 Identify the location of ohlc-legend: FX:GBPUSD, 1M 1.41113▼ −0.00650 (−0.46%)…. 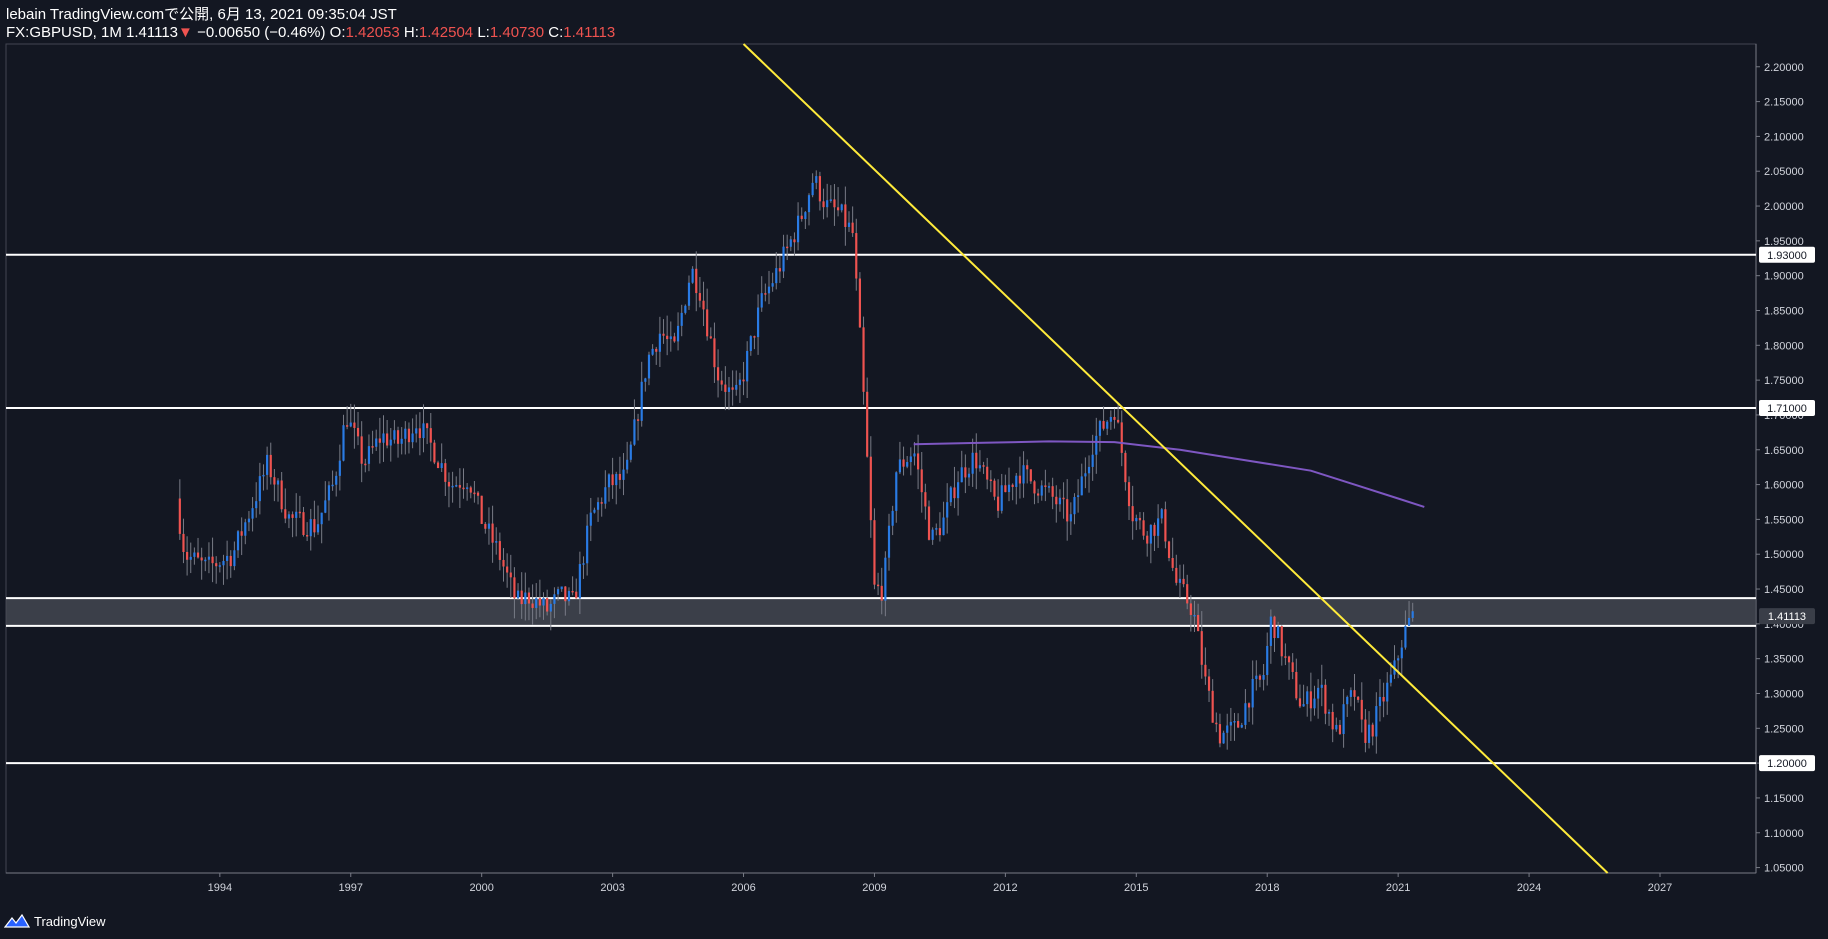
(310, 33).